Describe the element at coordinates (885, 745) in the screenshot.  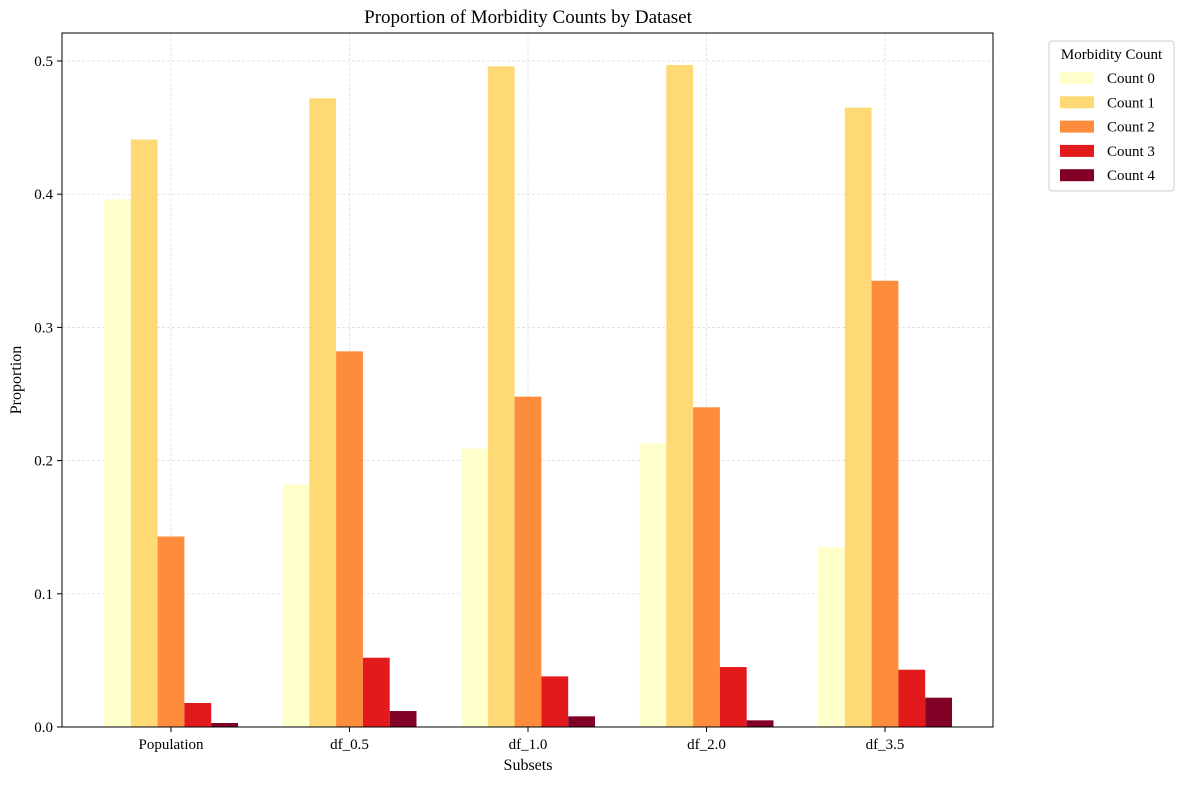
I see `x-tick-label: df_3.5` at that location.